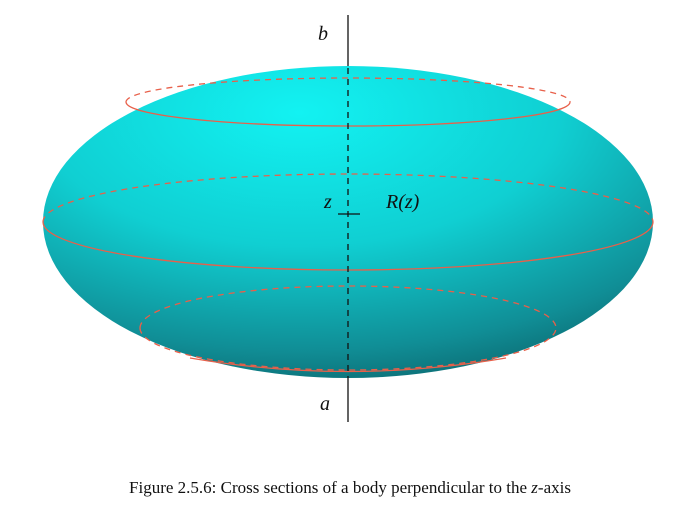 This screenshot has width=700, height=515. I want to click on label-radius: R(z), so click(402, 202).